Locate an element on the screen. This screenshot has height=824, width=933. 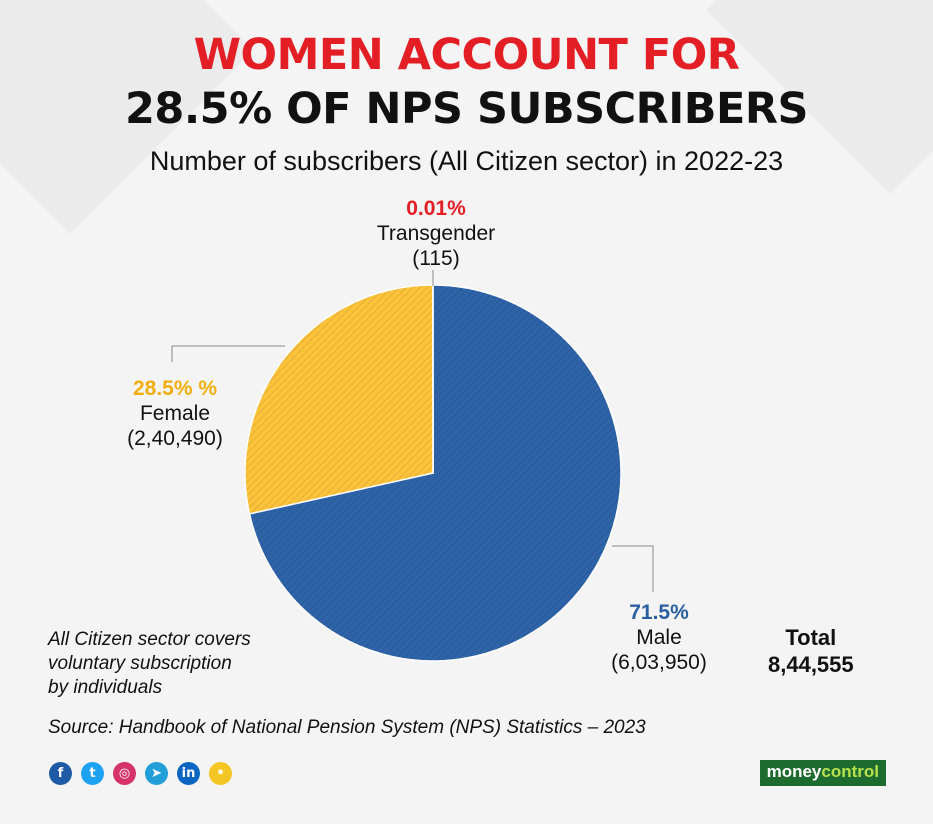
note-line: by individuals is located at coordinates (105, 687).